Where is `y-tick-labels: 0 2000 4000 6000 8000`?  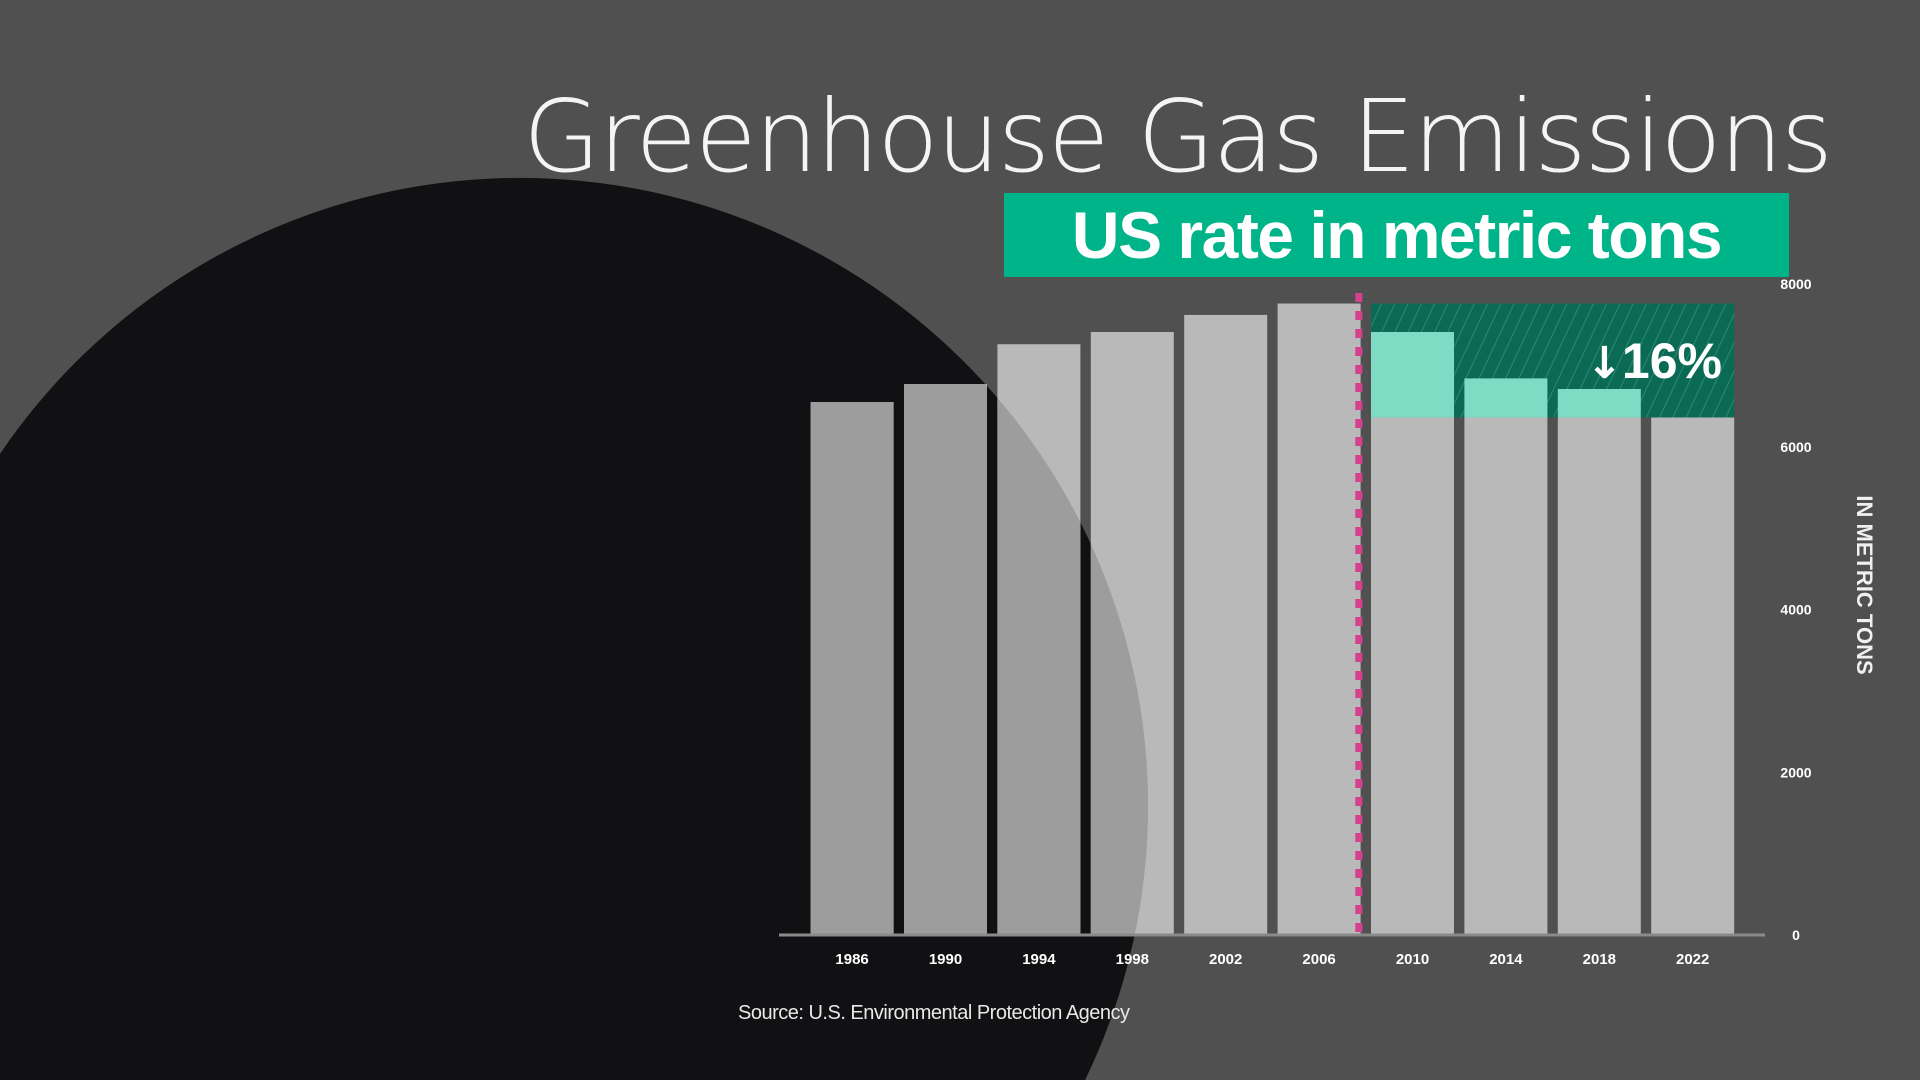
y-tick-labels: 0 2000 4000 6000 8000 is located at coordinates (1795, 609).